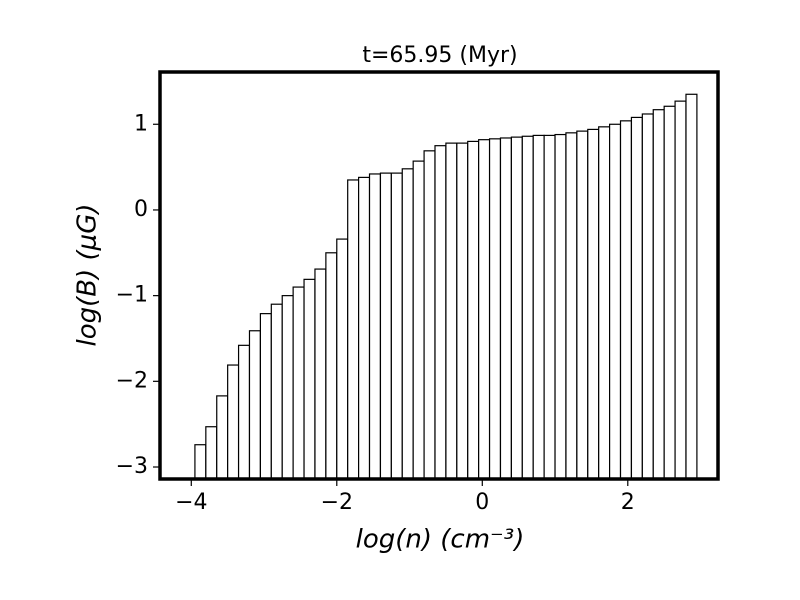 This screenshot has width=800, height=600. I want to click on x-tick-label: 2, so click(628, 502).